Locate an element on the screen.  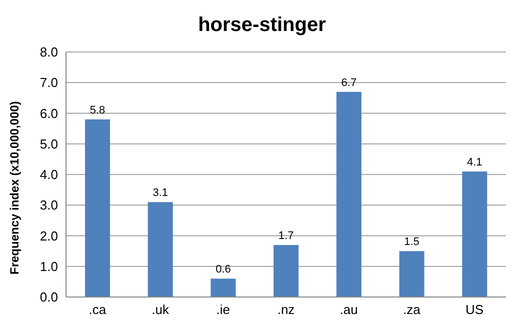
y-tick-label: 3.0 is located at coordinates (49, 205).